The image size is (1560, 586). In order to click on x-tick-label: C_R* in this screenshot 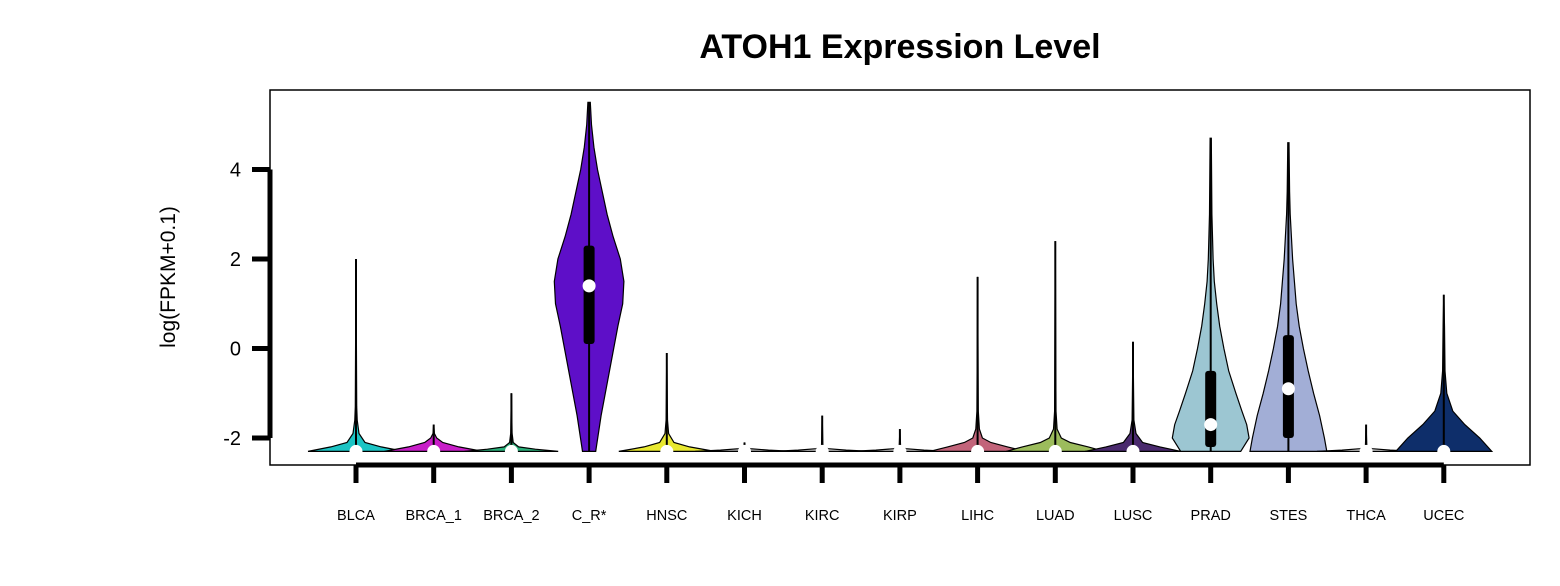, I will do `click(589, 516)`.